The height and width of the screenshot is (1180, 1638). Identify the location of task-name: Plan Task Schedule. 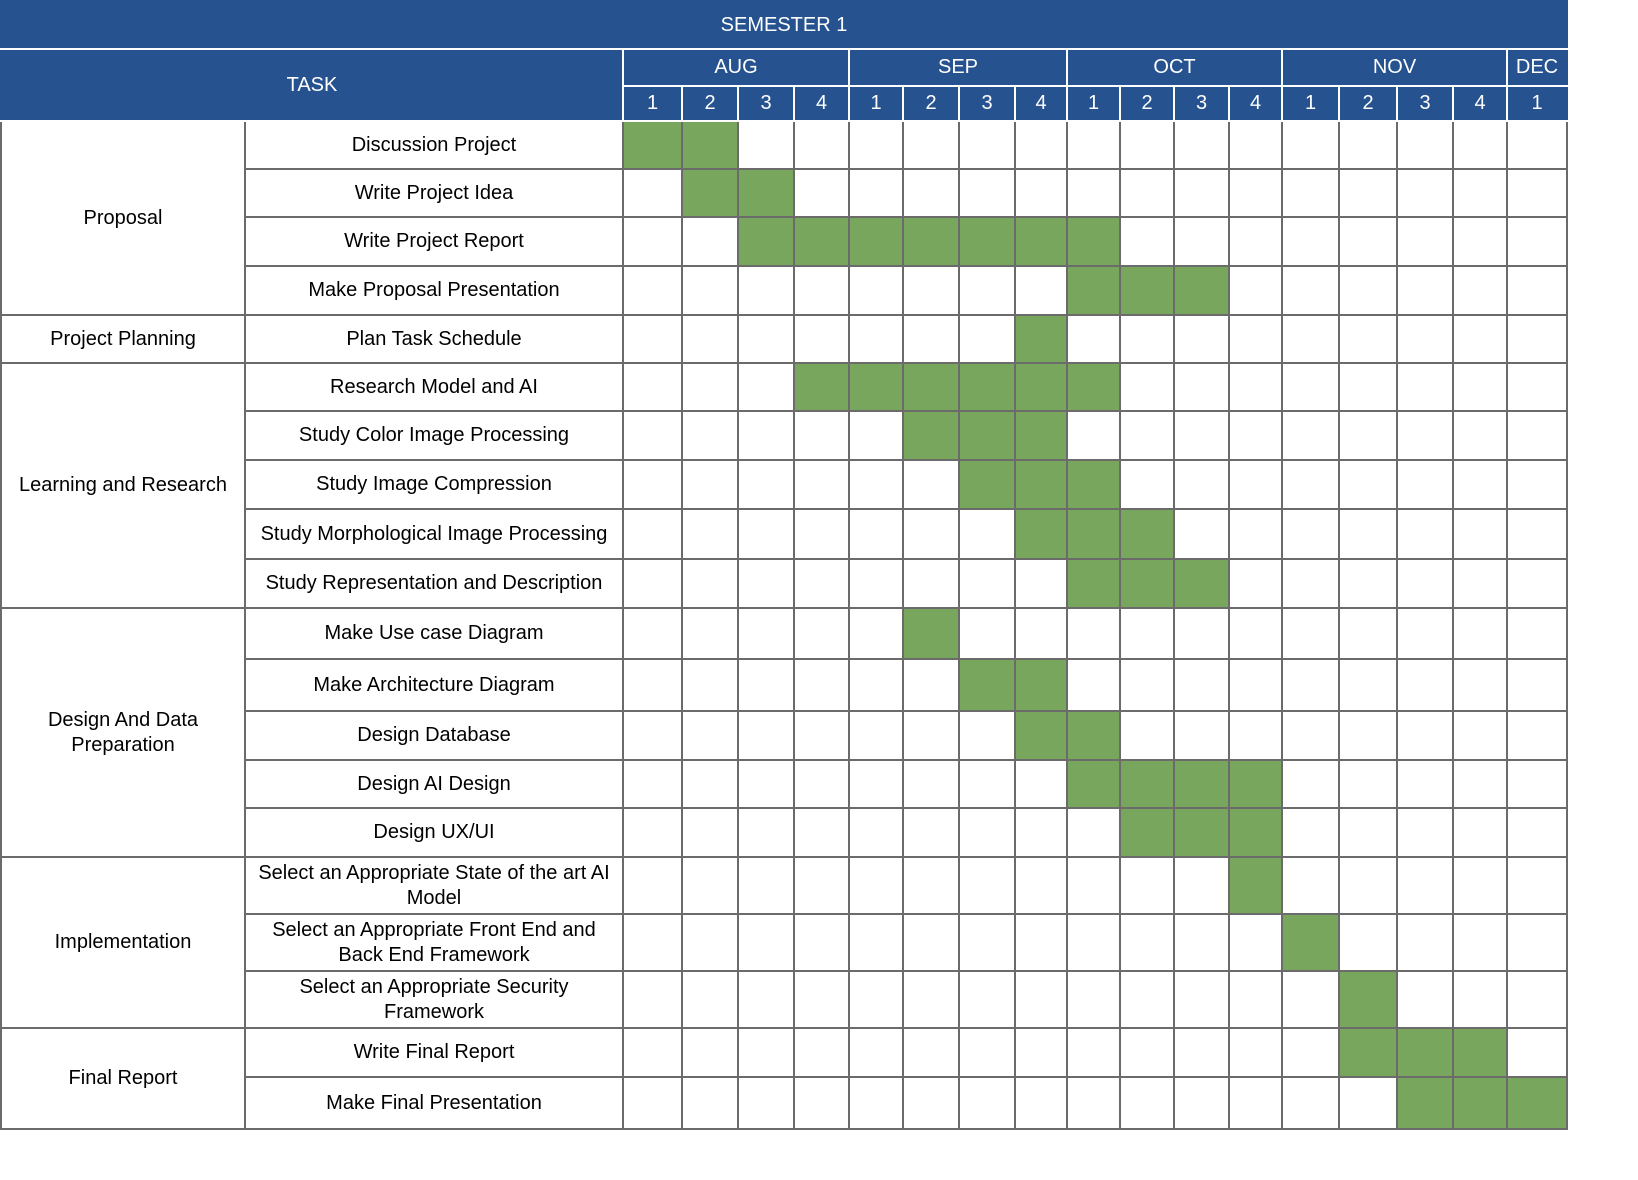
(434, 339).